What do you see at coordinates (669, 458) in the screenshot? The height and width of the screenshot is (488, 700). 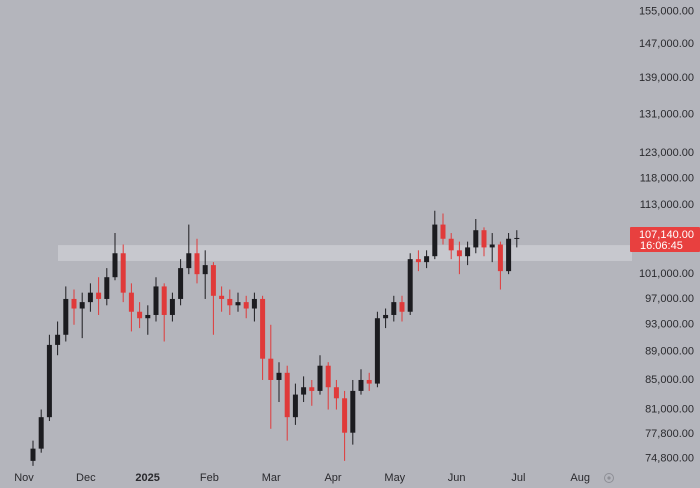 I see `y-tick-label: 74,800.00` at bounding box center [669, 458].